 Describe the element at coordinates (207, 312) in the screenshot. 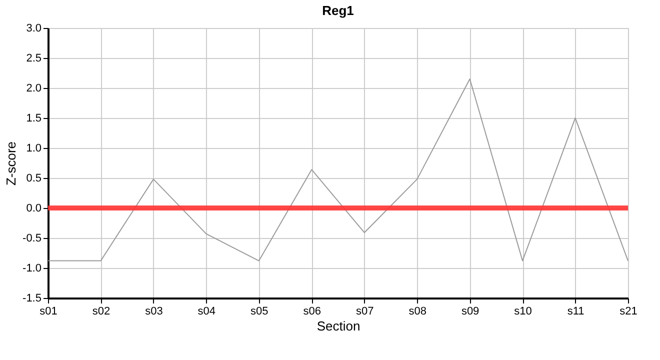

I see `x-tick-label: s04` at that location.